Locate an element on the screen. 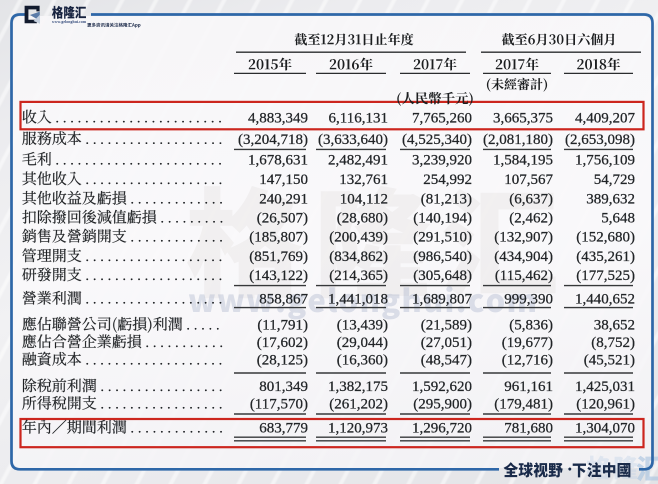  svg-text: (185,807) is located at coordinates (278, 238).